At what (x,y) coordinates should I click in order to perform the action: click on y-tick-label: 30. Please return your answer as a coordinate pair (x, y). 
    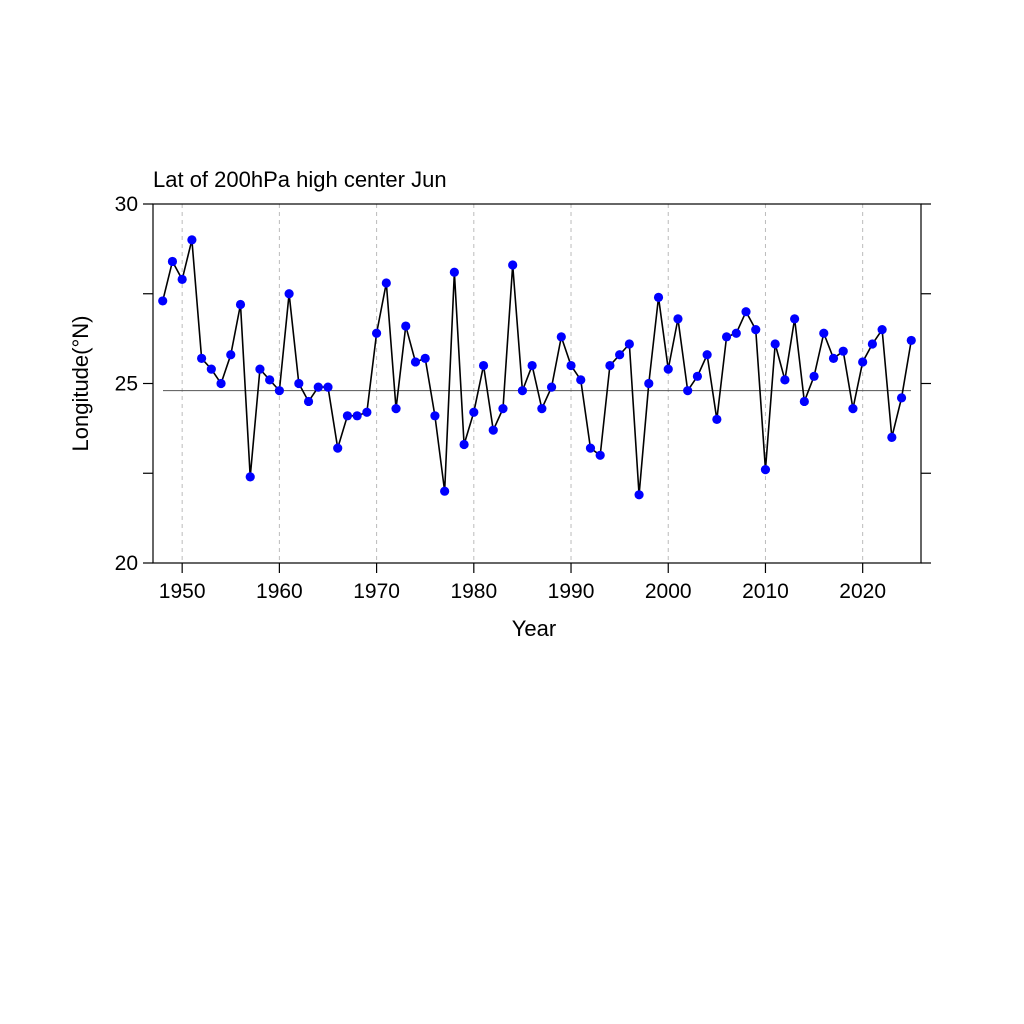
    Looking at the image, I should click on (126, 204).